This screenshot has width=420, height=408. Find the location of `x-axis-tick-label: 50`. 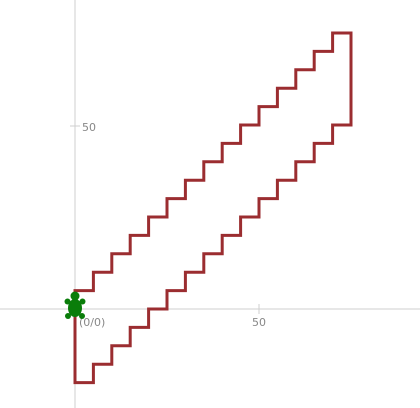

x-axis-tick-label: 50 is located at coordinates (259, 322).